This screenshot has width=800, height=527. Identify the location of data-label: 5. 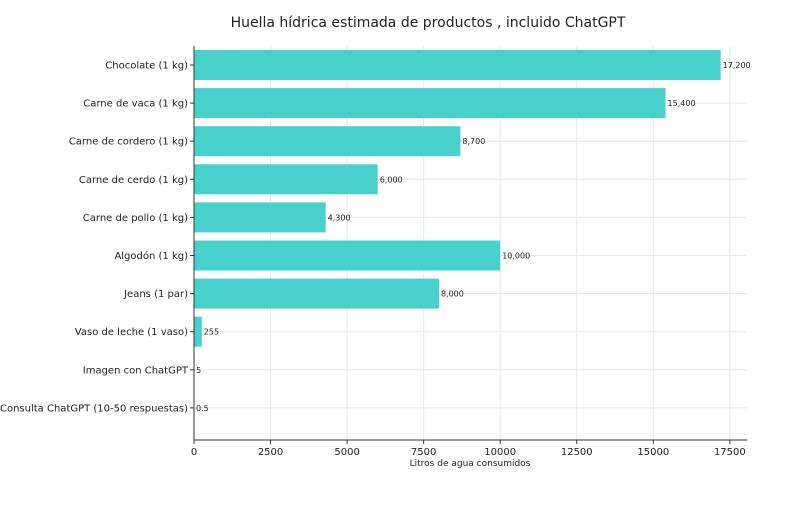
(198, 370).